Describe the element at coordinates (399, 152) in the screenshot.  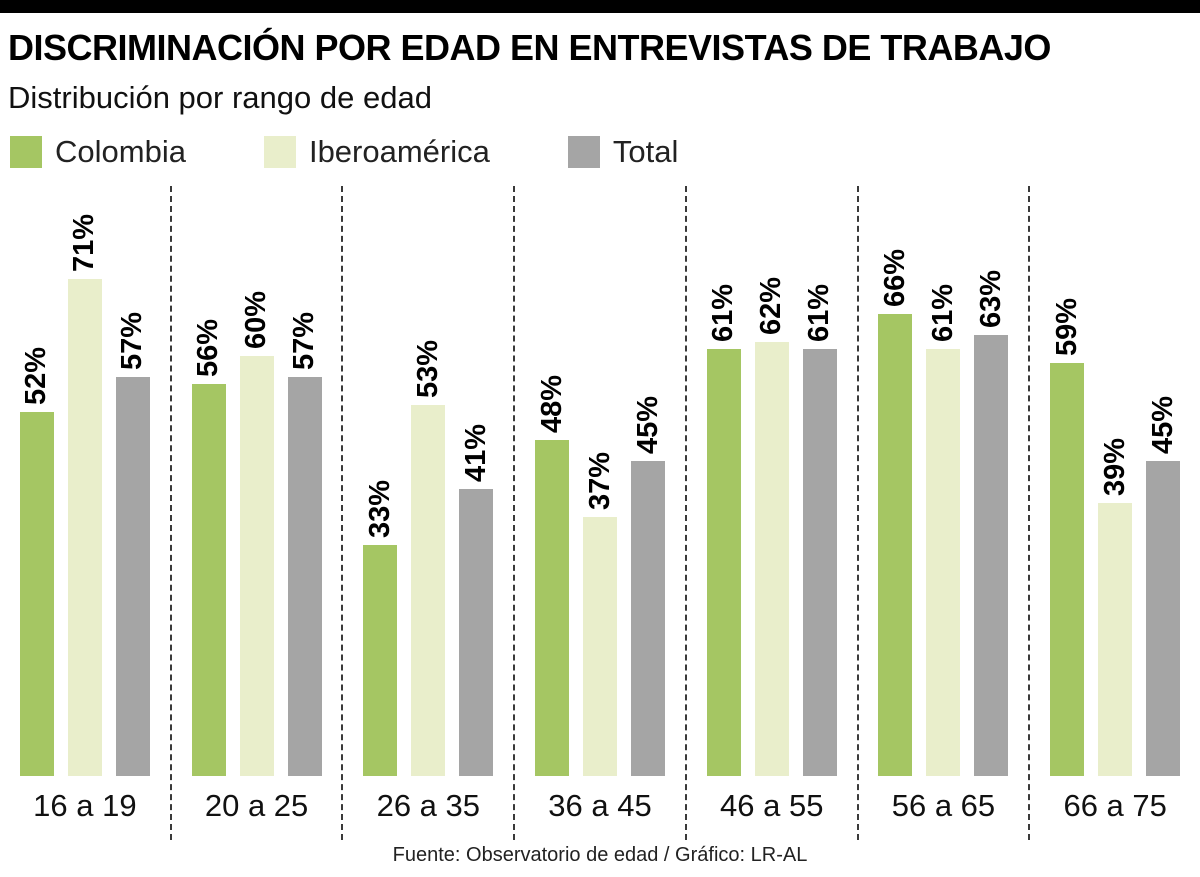
I see `legend-label: Iberoamérica` at that location.